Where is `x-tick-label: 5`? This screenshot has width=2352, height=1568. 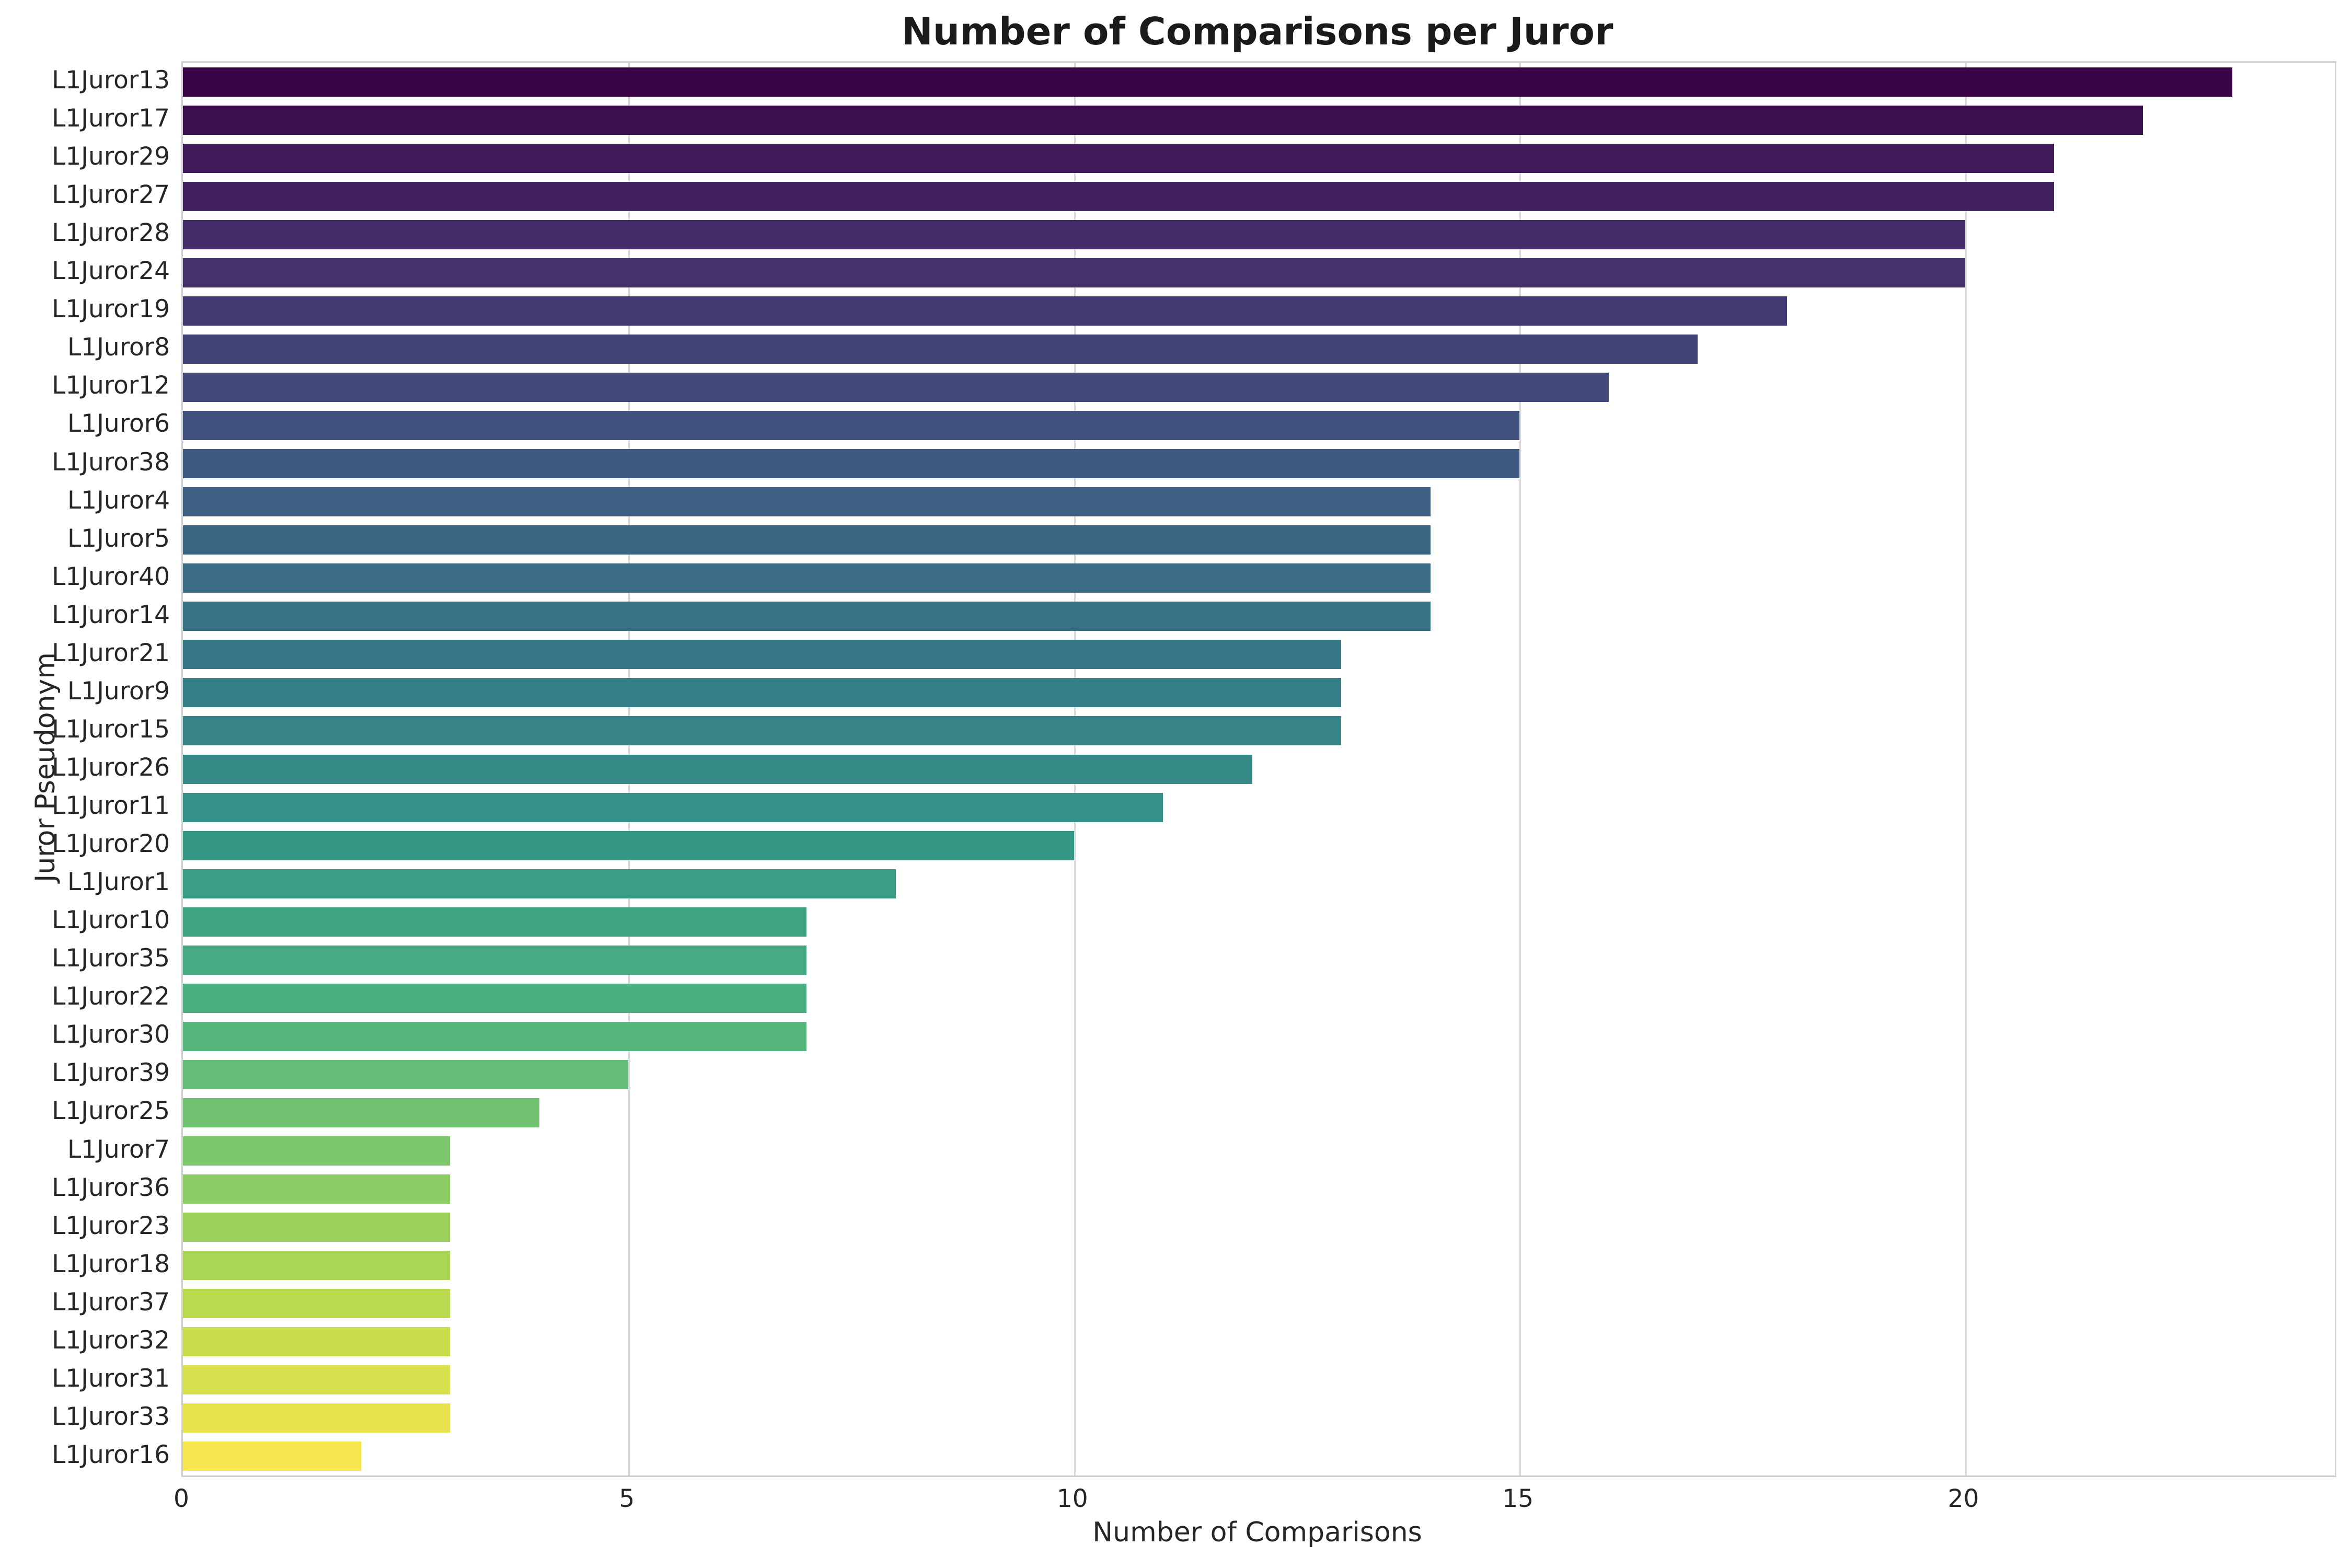 x-tick-label: 5 is located at coordinates (627, 1498).